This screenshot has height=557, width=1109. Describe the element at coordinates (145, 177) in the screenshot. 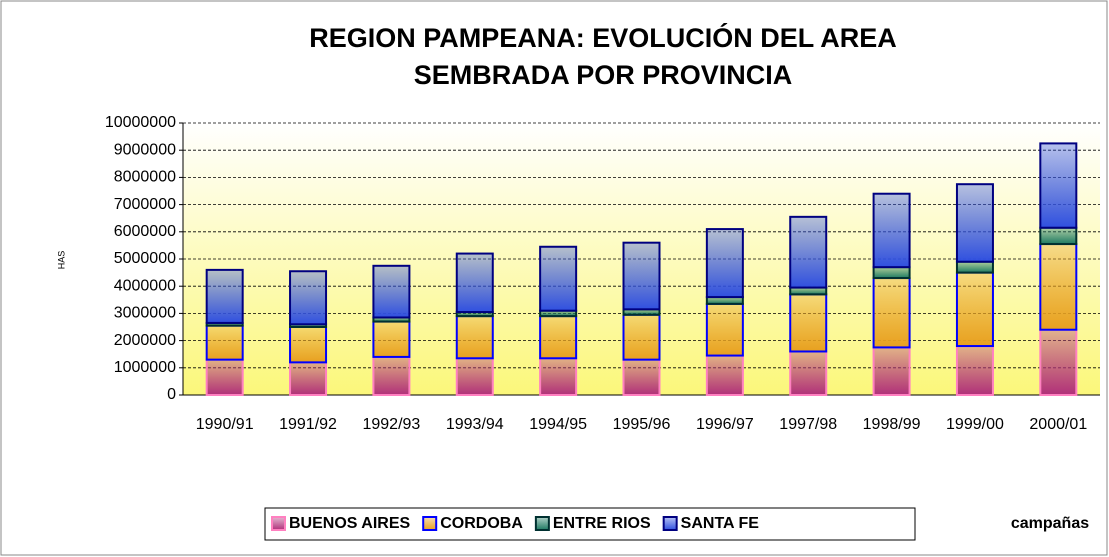

I see `y-tick-label: 8000000` at that location.